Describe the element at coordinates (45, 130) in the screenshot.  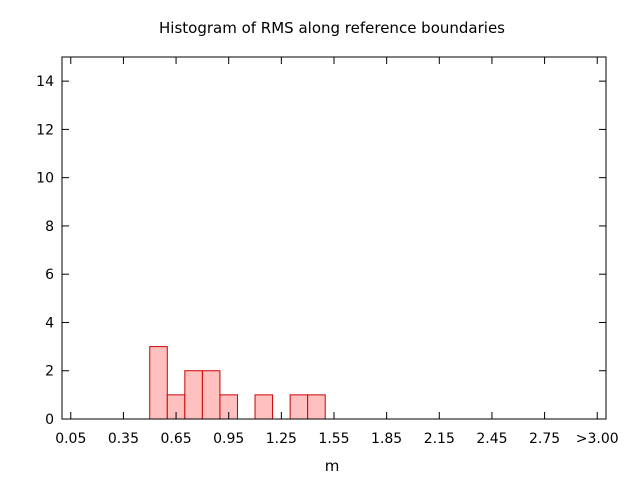
I see `y-tick-label: 12` at that location.